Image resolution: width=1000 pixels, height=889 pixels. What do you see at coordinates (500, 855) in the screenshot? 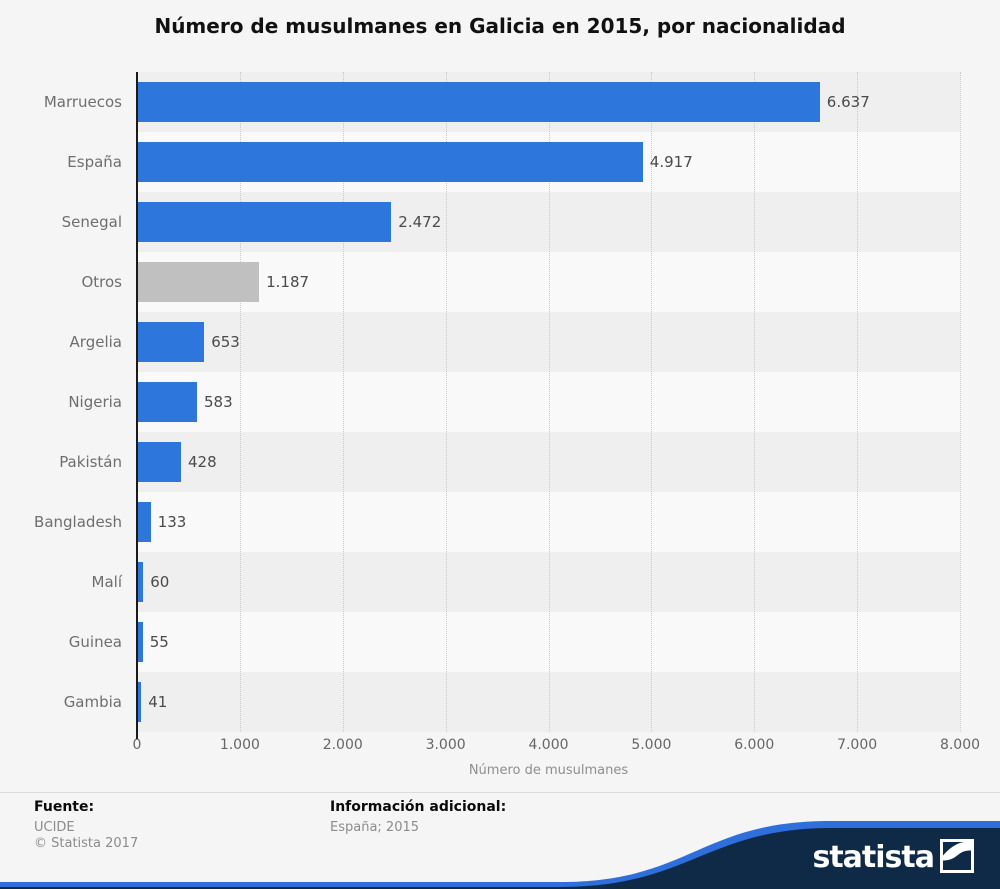
I see `statista-banner-wave` at bounding box center [500, 855].